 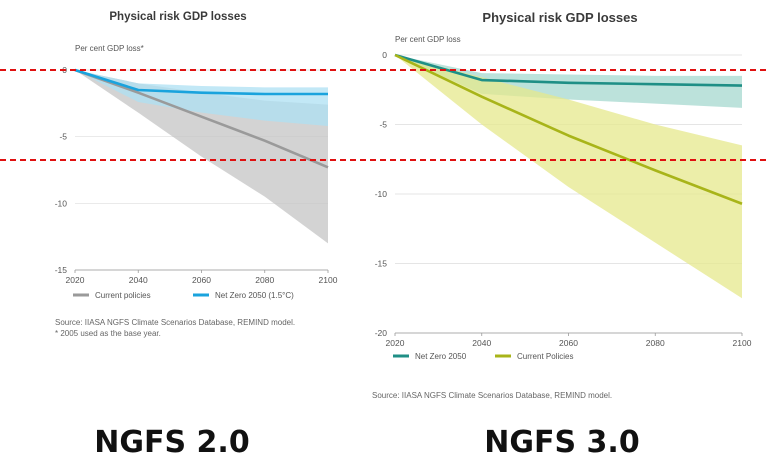 What do you see at coordinates (428, 39) in the screenshot?
I see `y-axis-unit-label: Per cent GDP loss` at bounding box center [428, 39].